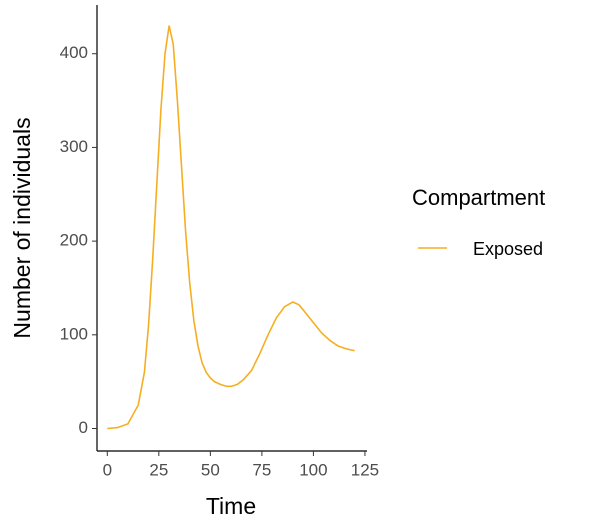 The width and height of the screenshot is (591, 523). Describe the element at coordinates (83, 427) in the screenshot. I see `y-tick-label: 0` at that location.